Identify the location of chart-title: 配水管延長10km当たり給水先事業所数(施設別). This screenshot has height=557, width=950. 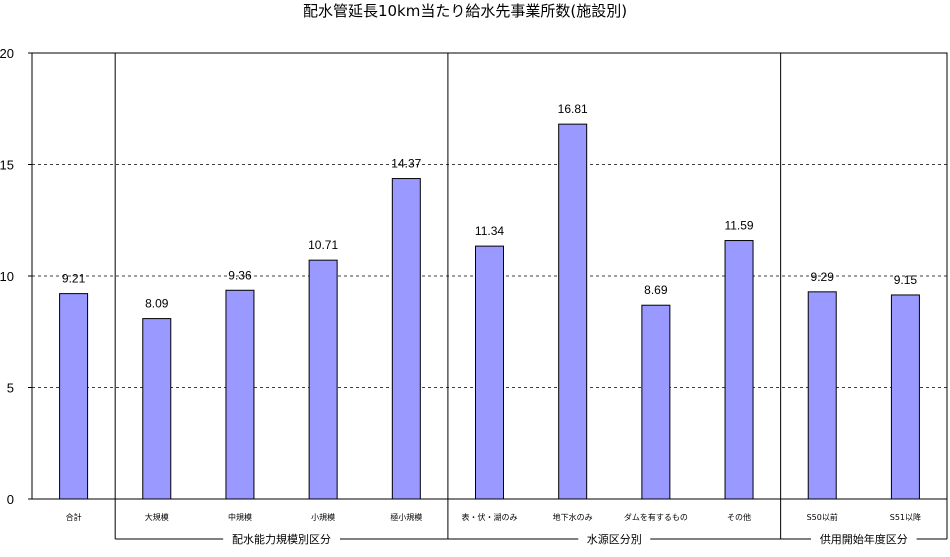
(465, 11).